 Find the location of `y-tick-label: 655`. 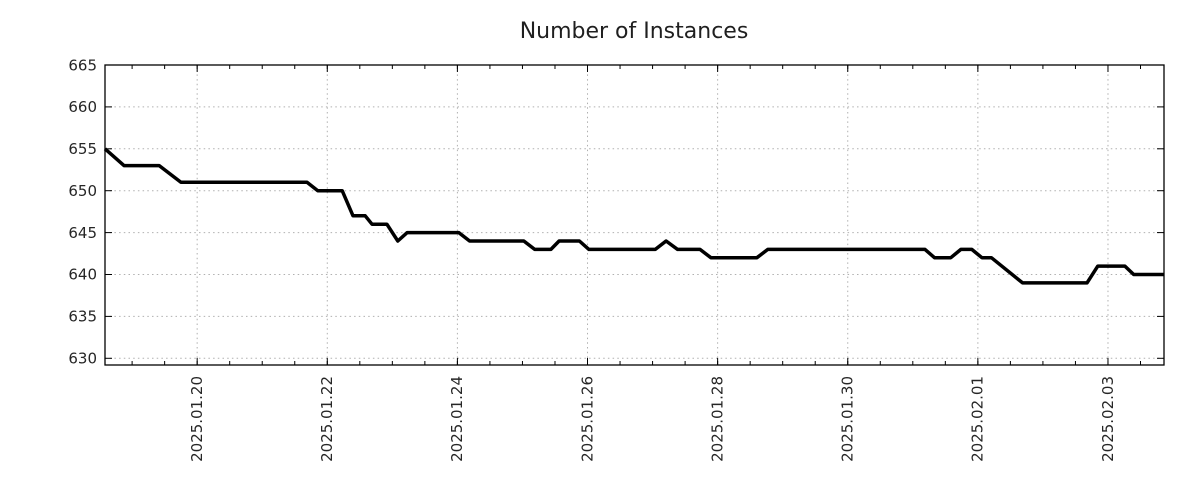

y-tick-label: 655 is located at coordinates (82, 149).